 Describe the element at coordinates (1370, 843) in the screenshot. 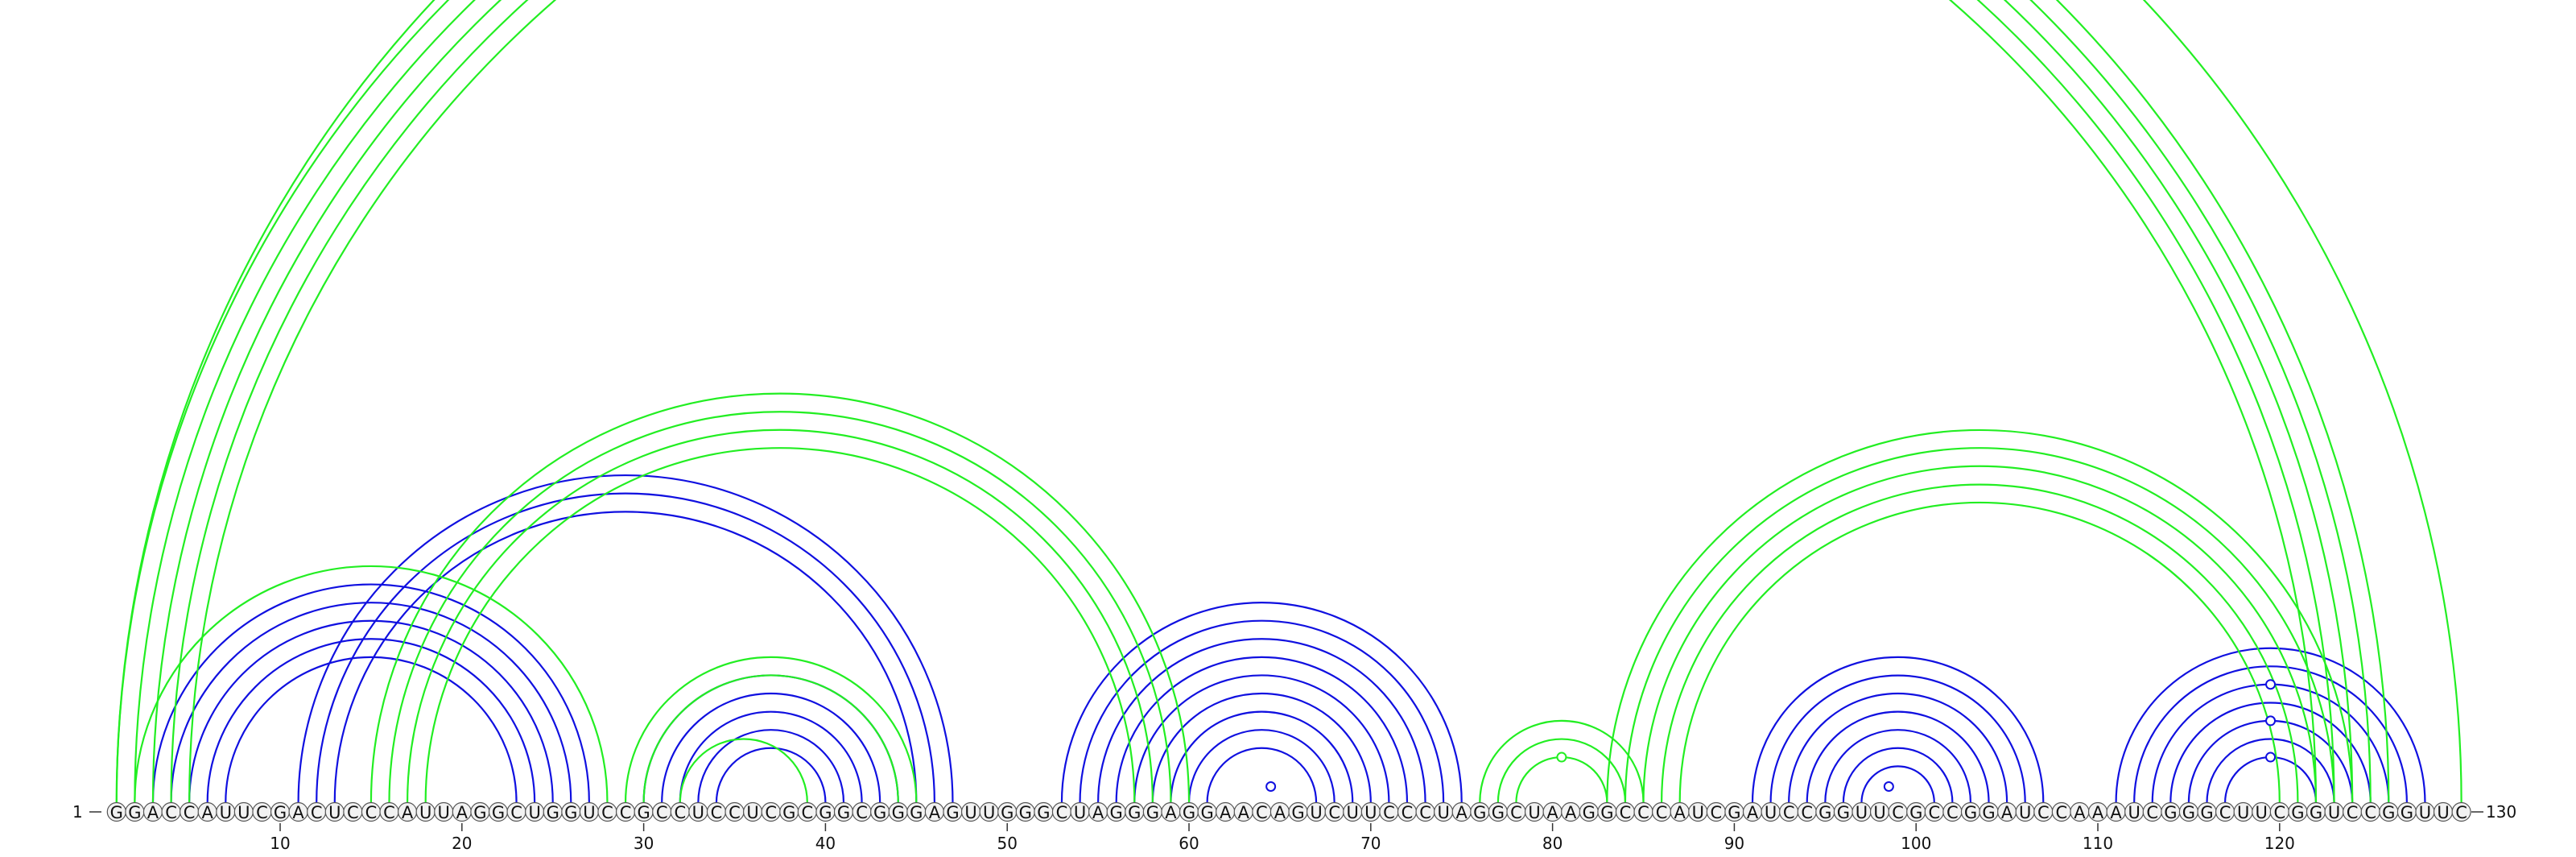

I see `tick-label: 70` at that location.